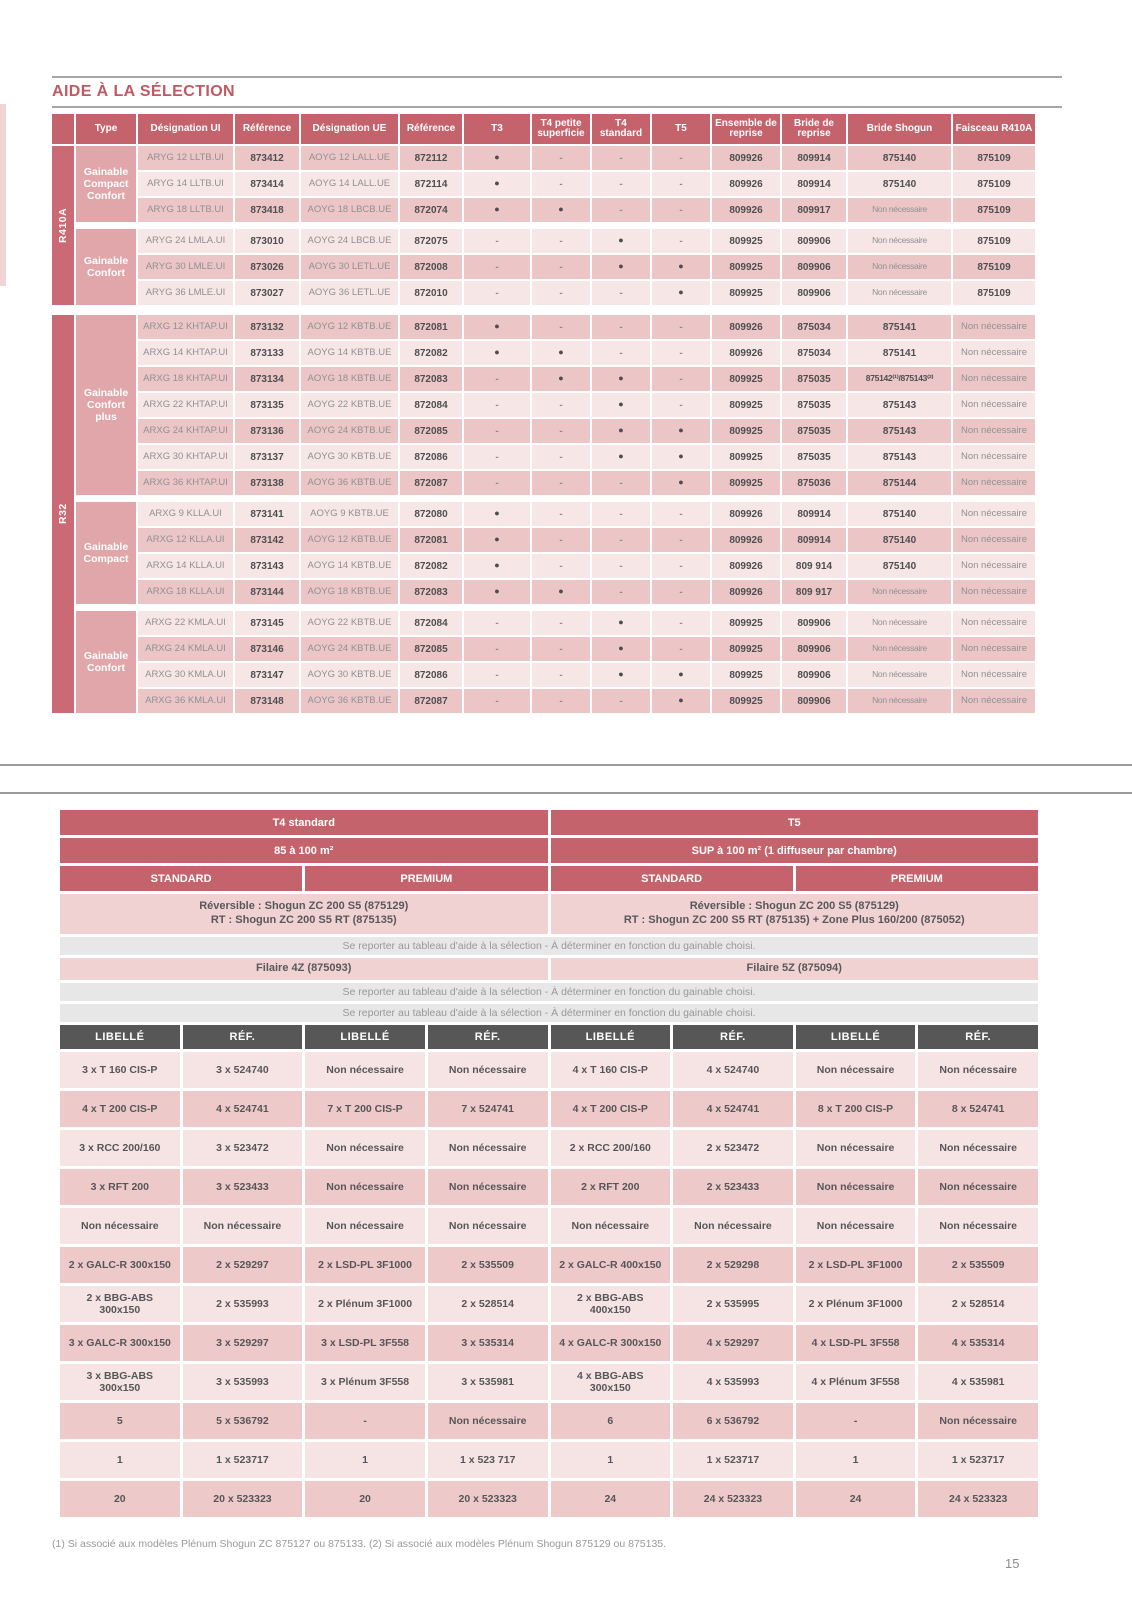 Image resolution: width=1132 pixels, height=1600 pixels. What do you see at coordinates (431, 158) in the screenshot?
I see `reference-ue: 872112` at bounding box center [431, 158].